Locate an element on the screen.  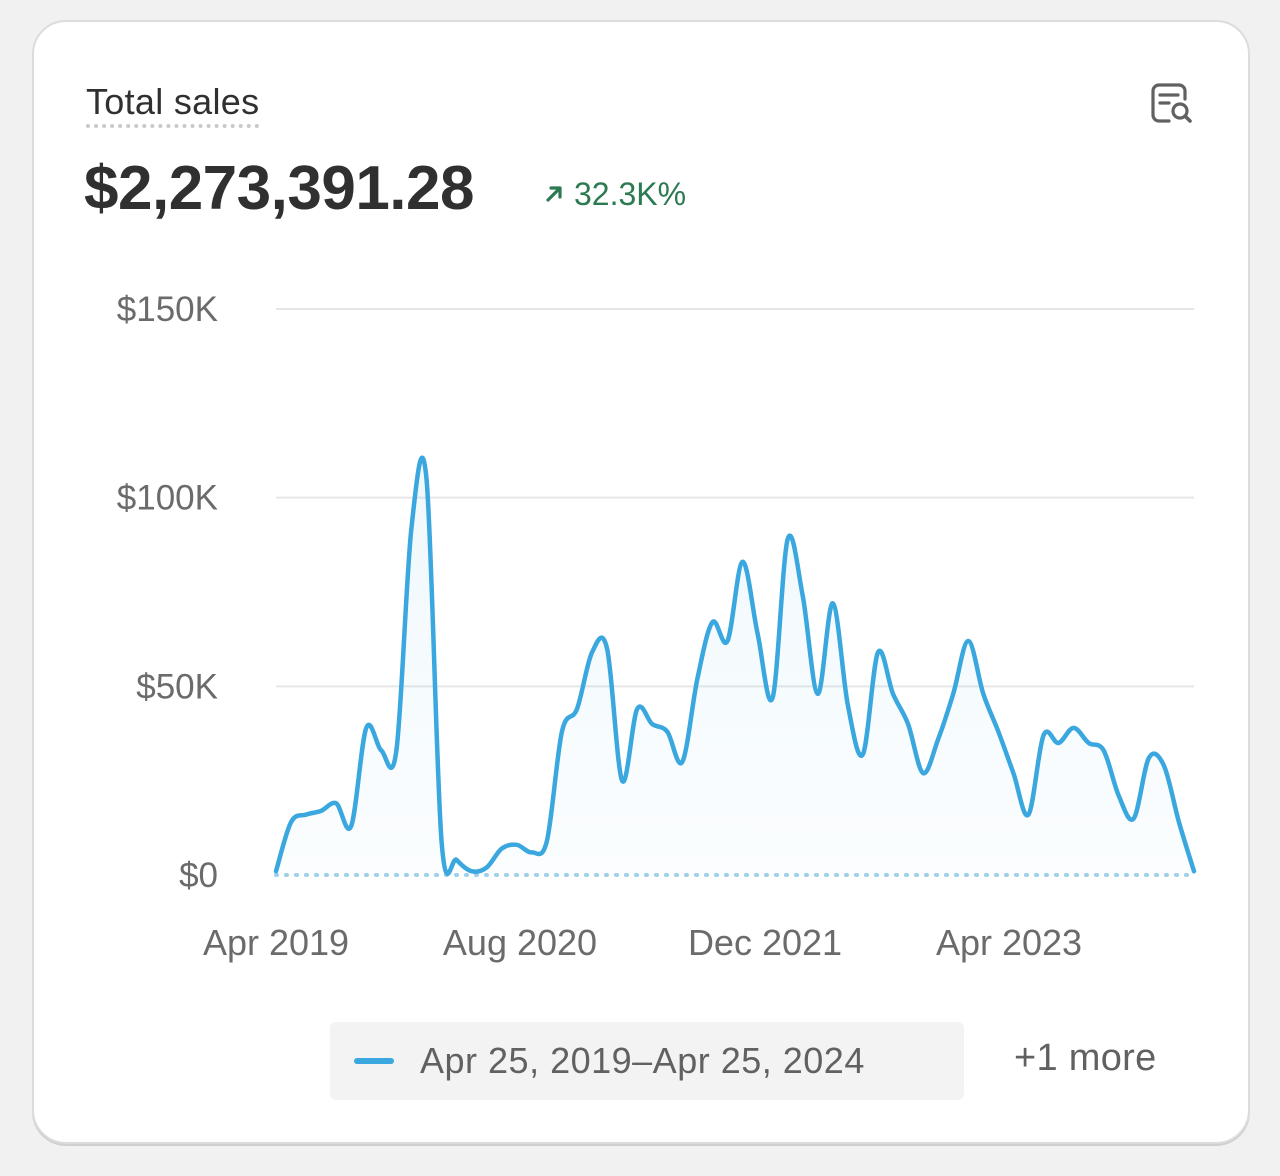
legend-item-primary-series: Apr 25, 2019–Apr 25, 2024 is located at coordinates (647, 1061).